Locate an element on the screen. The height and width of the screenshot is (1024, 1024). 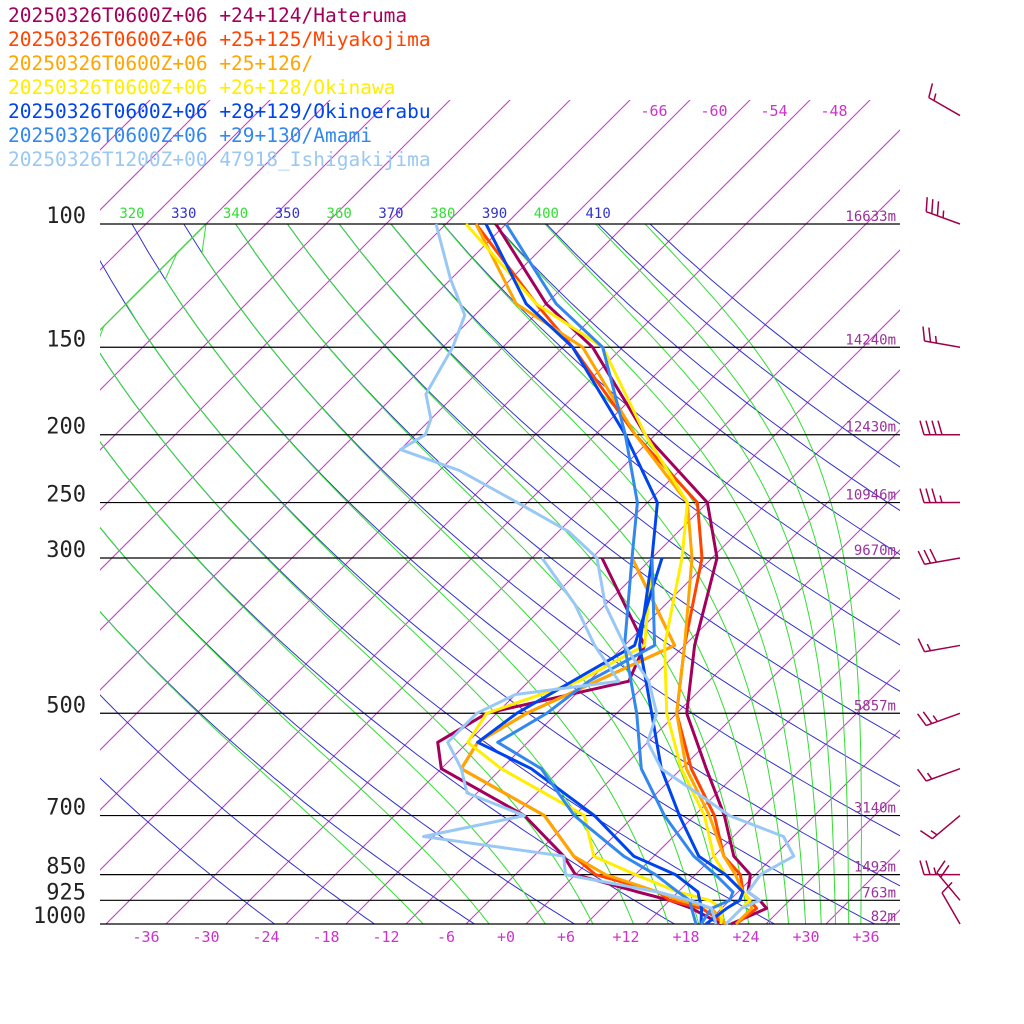
temperature-tick-label: +6 is located at coordinates (566, 937).